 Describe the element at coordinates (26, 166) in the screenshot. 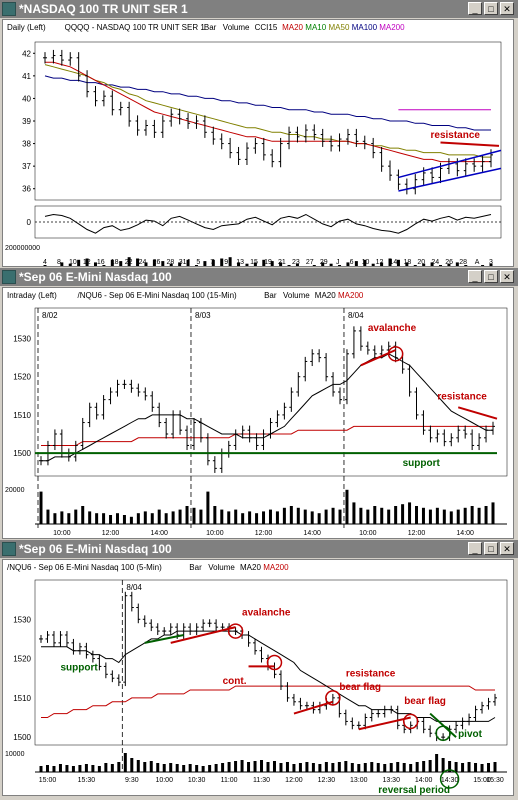

I see `y-tick-label: 37` at that location.